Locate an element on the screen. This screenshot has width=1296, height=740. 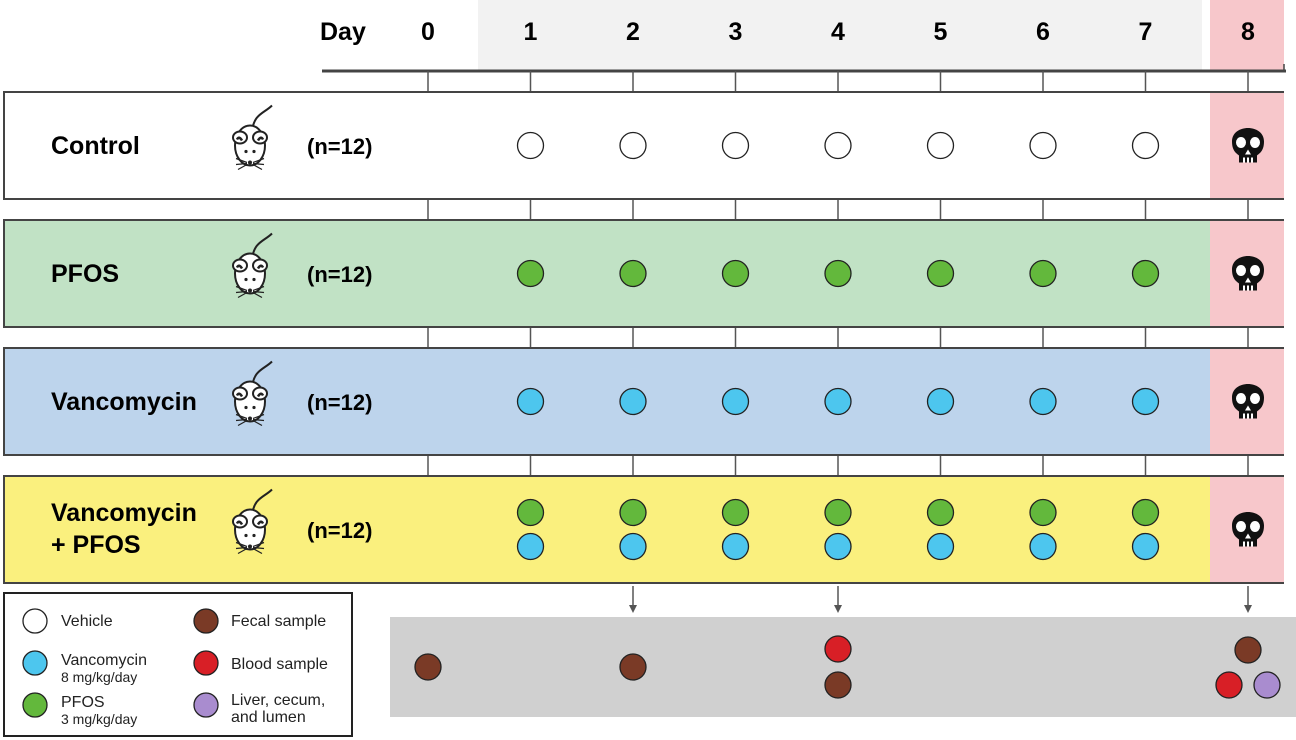
dosing-period-band is located at coordinates (840, 35).